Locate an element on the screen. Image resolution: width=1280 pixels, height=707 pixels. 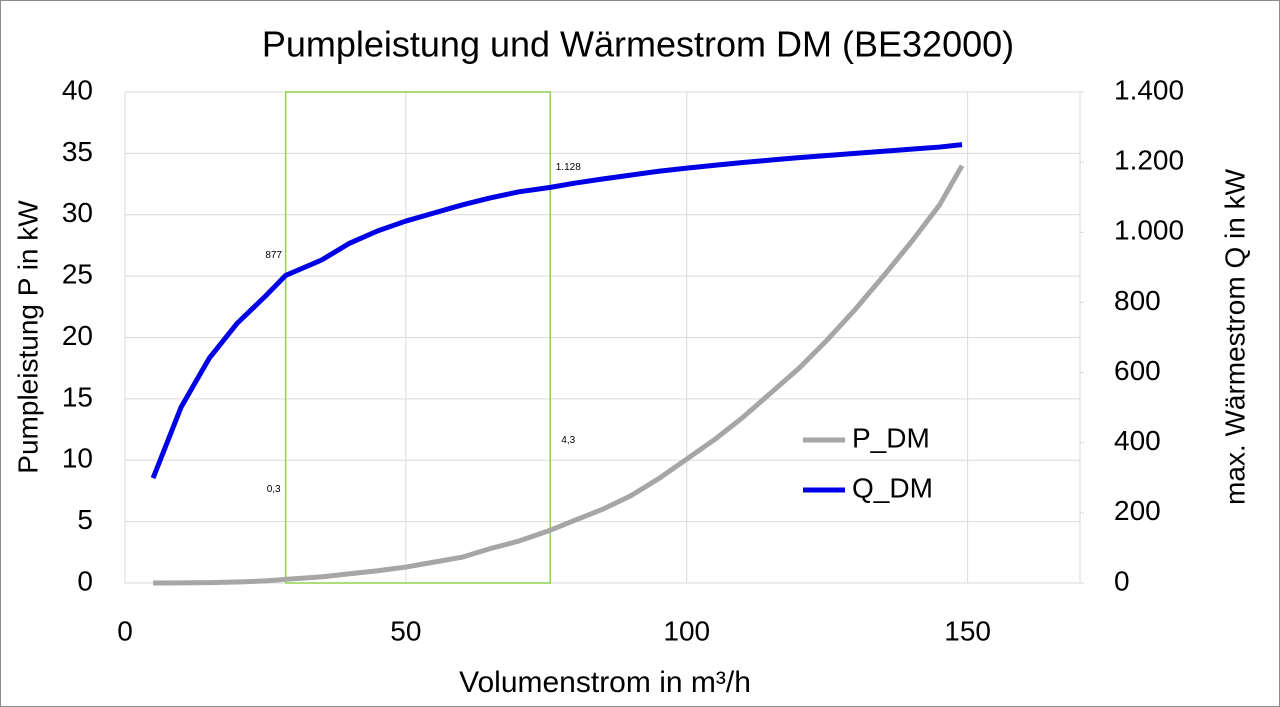
annotation: 1.128 is located at coordinates (568, 167).